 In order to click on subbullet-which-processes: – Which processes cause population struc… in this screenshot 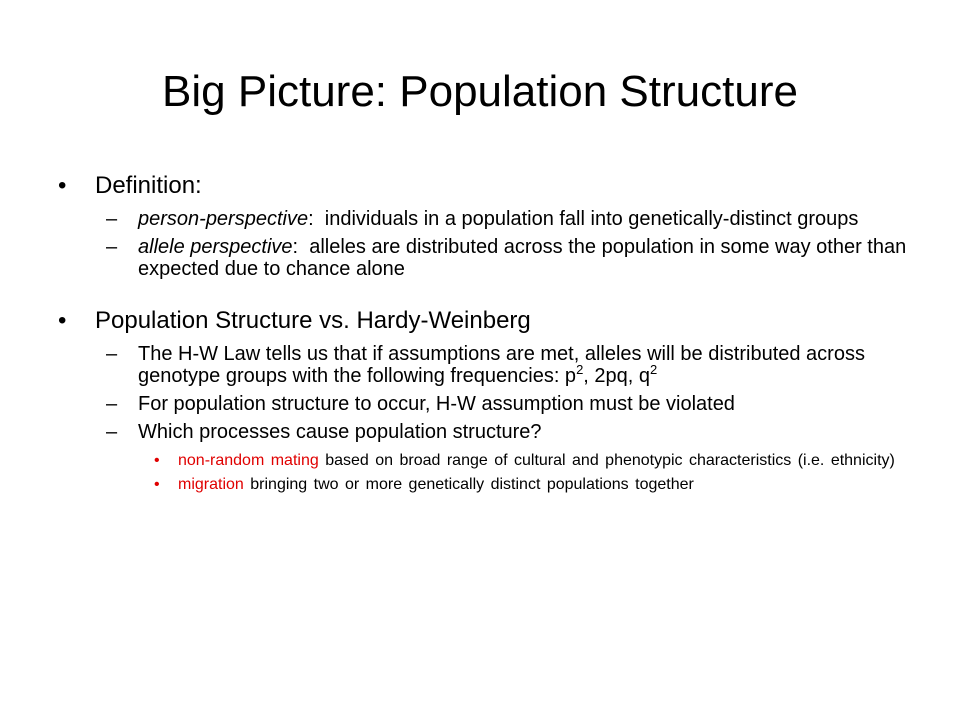, I will do `click(488, 432)`.